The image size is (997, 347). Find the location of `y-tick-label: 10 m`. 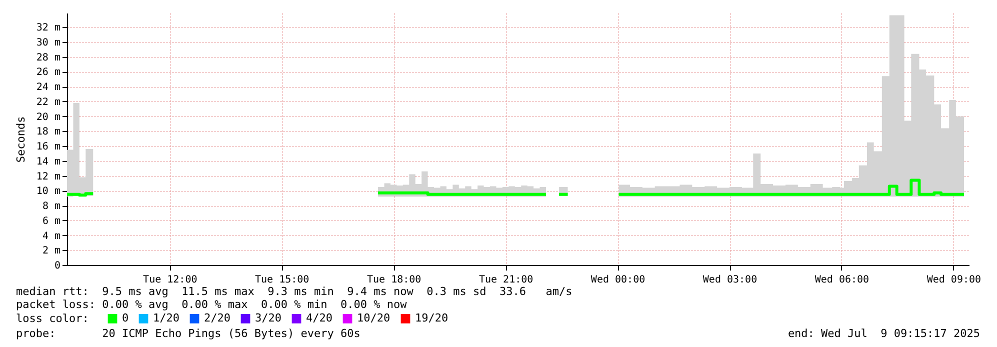

y-tick-label: 10 m is located at coordinates (48, 192).